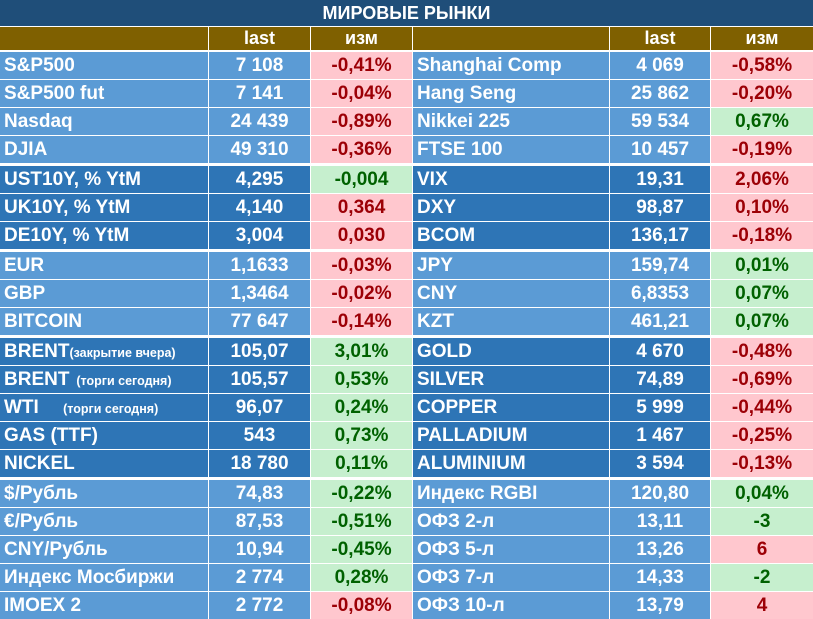 The height and width of the screenshot is (619, 813). Describe the element at coordinates (39, 463) in the screenshot. I see `instrument-label: NICKEL` at that location.